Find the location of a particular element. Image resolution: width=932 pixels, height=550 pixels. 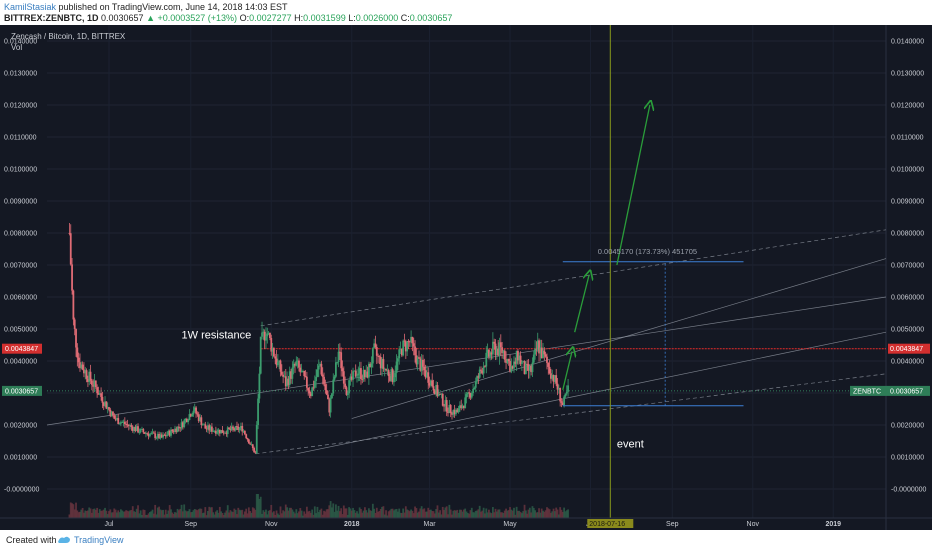

event-annotation: event is located at coordinates (630, 444).